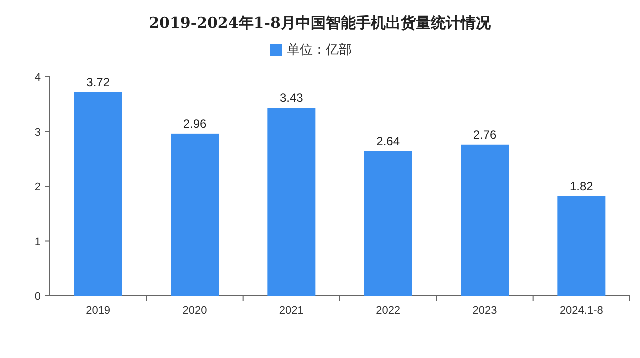 Image resolution: width=640 pixels, height=358 pixels. I want to click on data-label: 2.96, so click(195, 123).